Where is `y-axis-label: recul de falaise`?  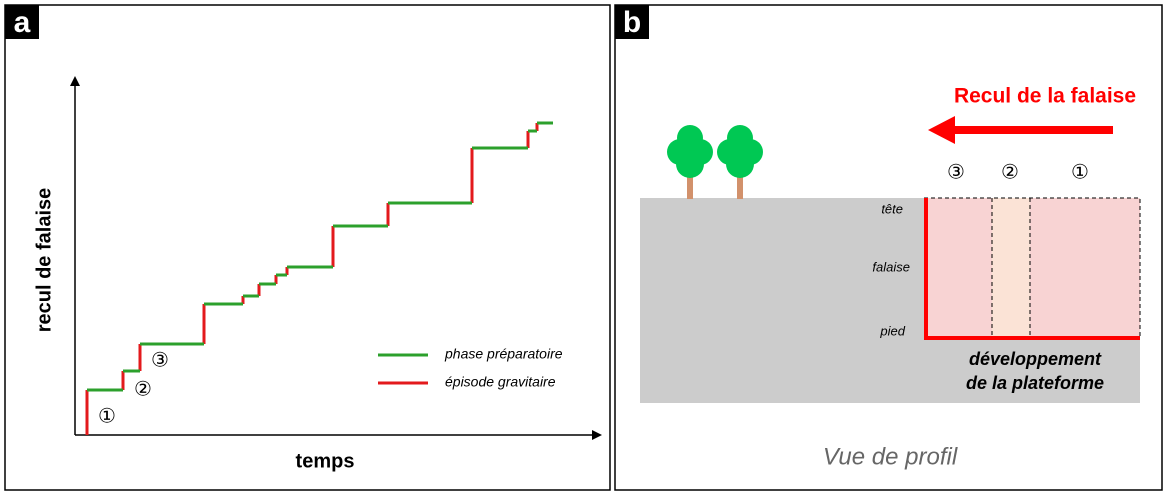 y-axis-label: recul de falaise is located at coordinates (44, 260).